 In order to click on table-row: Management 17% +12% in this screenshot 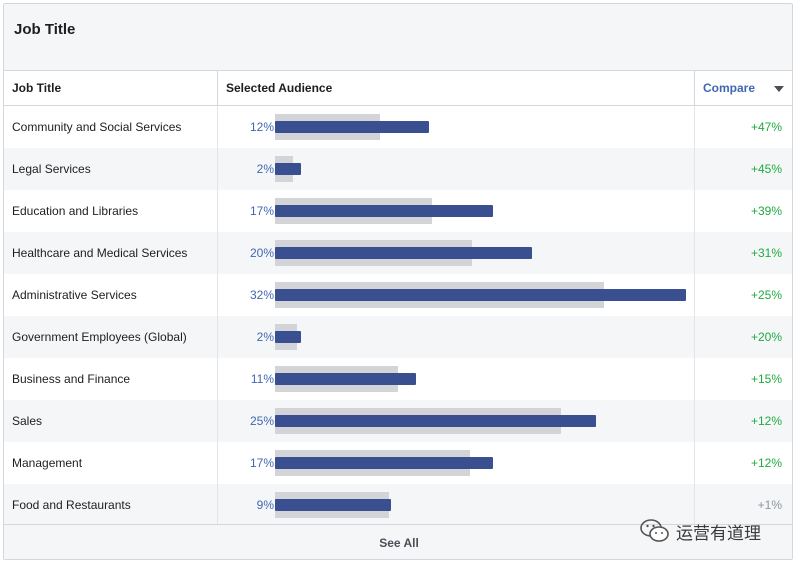, I will do `click(398, 463)`.